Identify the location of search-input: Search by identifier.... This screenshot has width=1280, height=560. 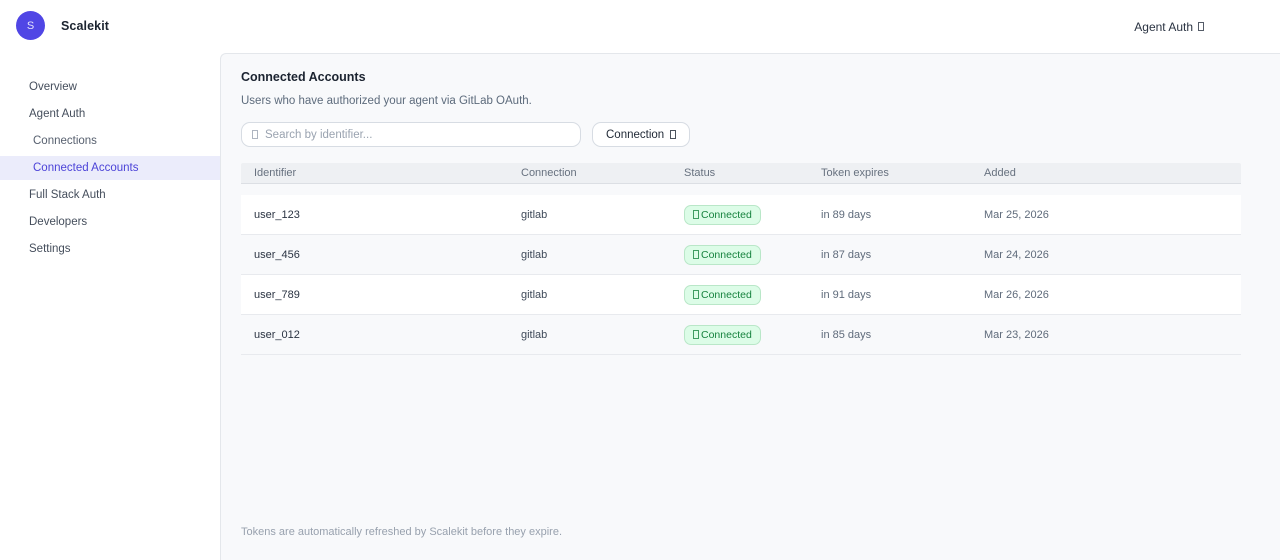
(411, 134).